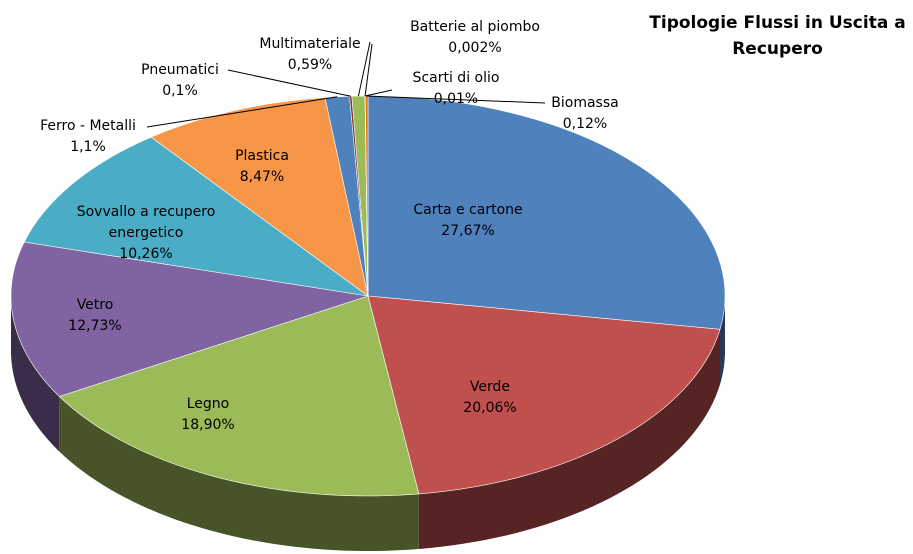  I want to click on slice-value: 8,47%, so click(262, 177).